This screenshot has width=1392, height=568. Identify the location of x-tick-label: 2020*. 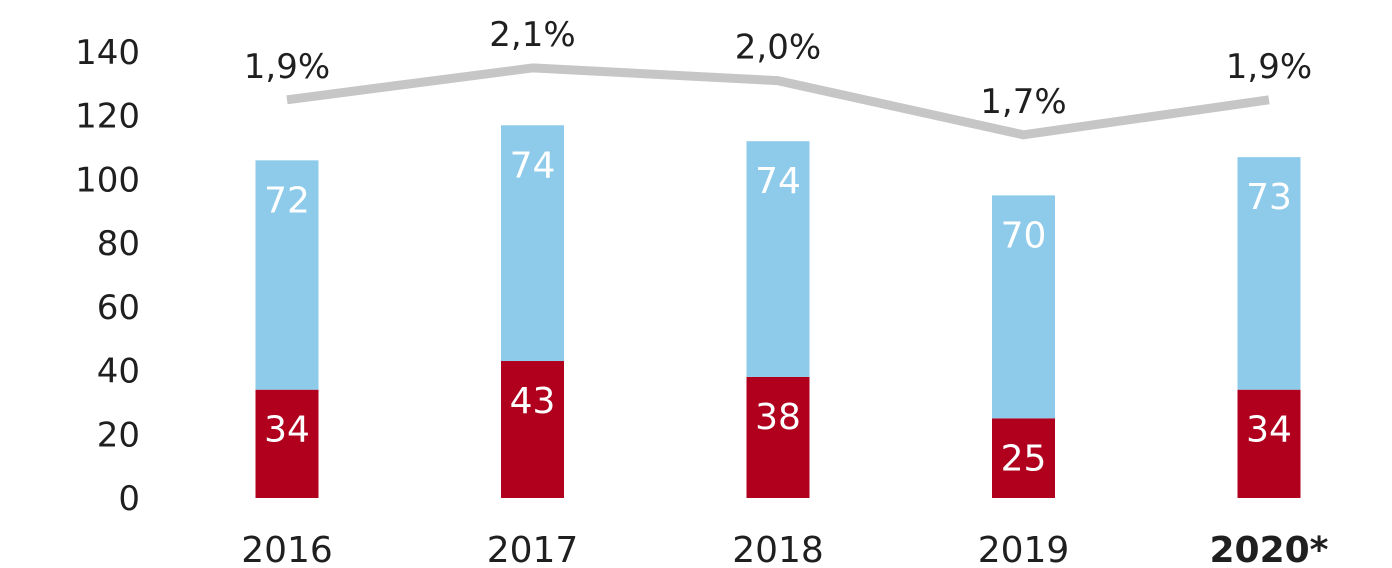
(1268, 549).